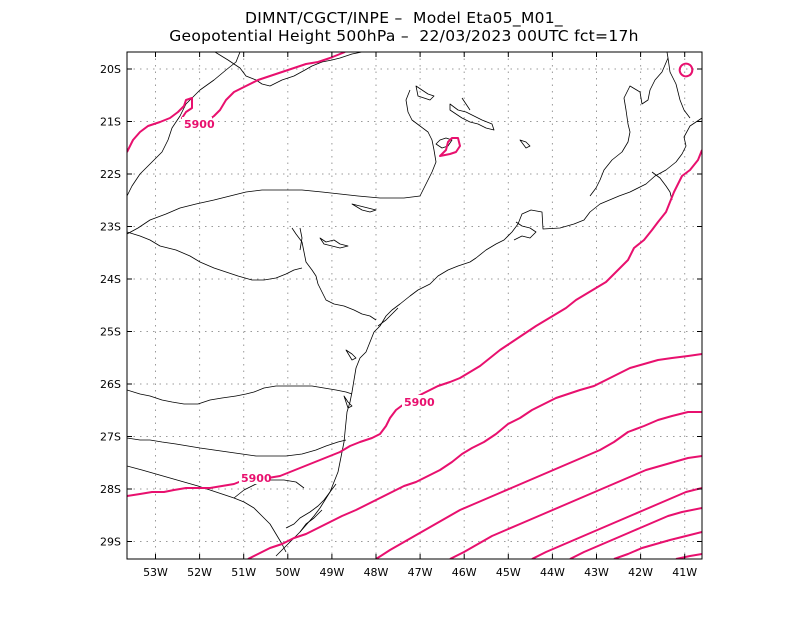 The width and height of the screenshot is (800, 618). Describe the element at coordinates (450, 147) in the screenshot. I see `contour-5900-closed-small` at that location.